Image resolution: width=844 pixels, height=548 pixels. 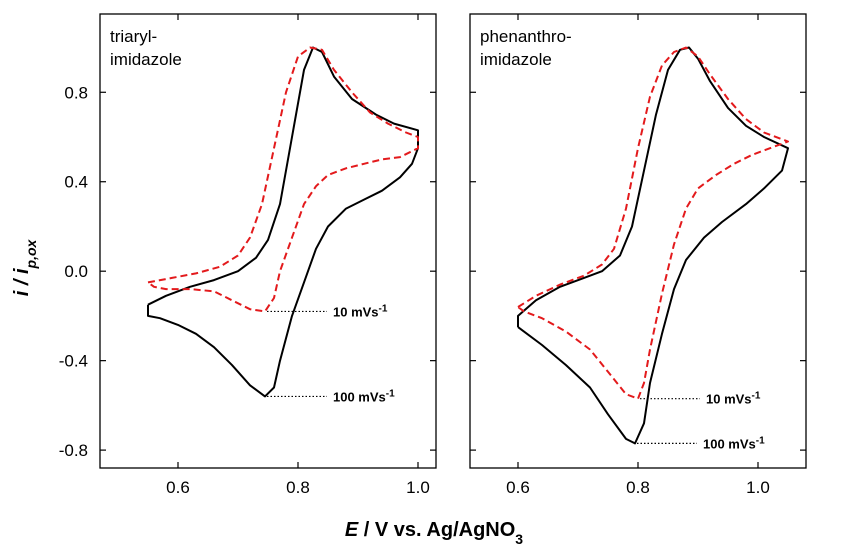 What do you see at coordinates (22, 282) in the screenshot?
I see `y-axis-title-main: i / i` at bounding box center [22, 282].